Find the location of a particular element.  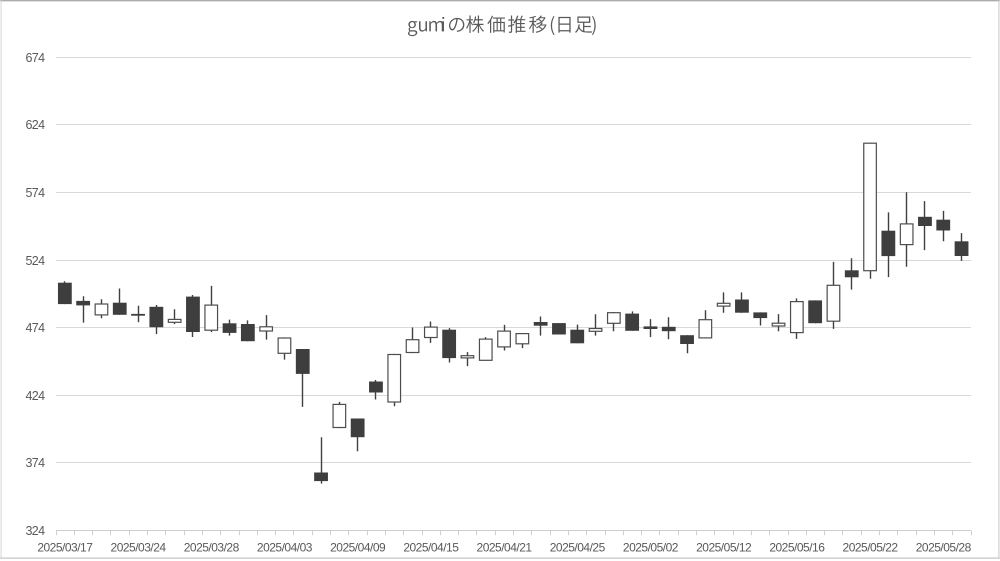

svg-text: 474 is located at coordinates (35, 328).